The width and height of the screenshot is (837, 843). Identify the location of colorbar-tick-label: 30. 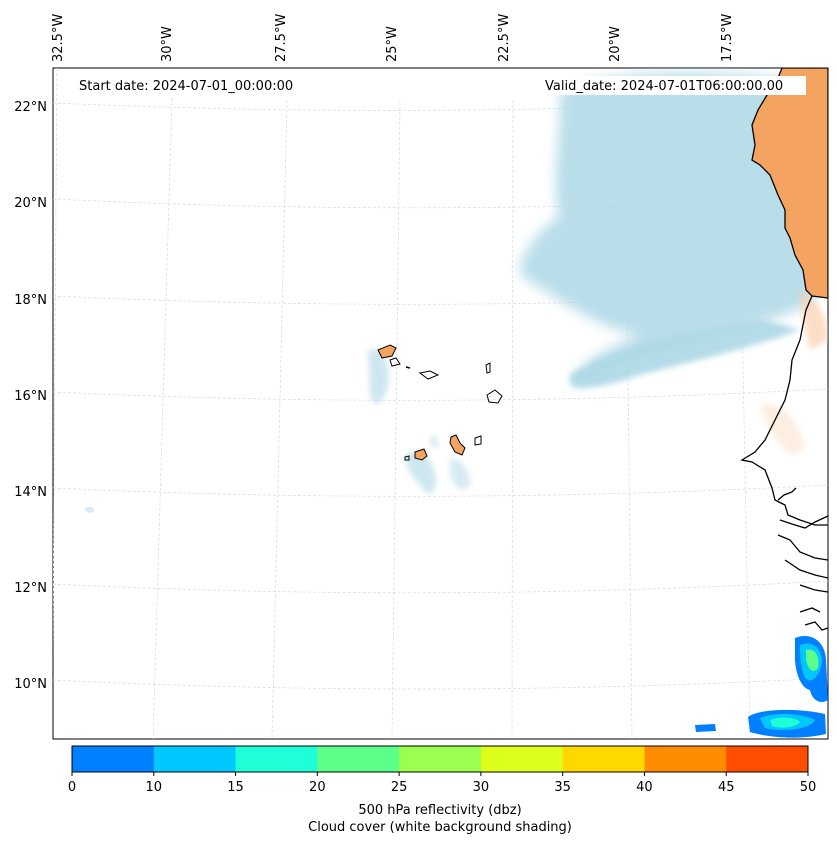
(481, 787).